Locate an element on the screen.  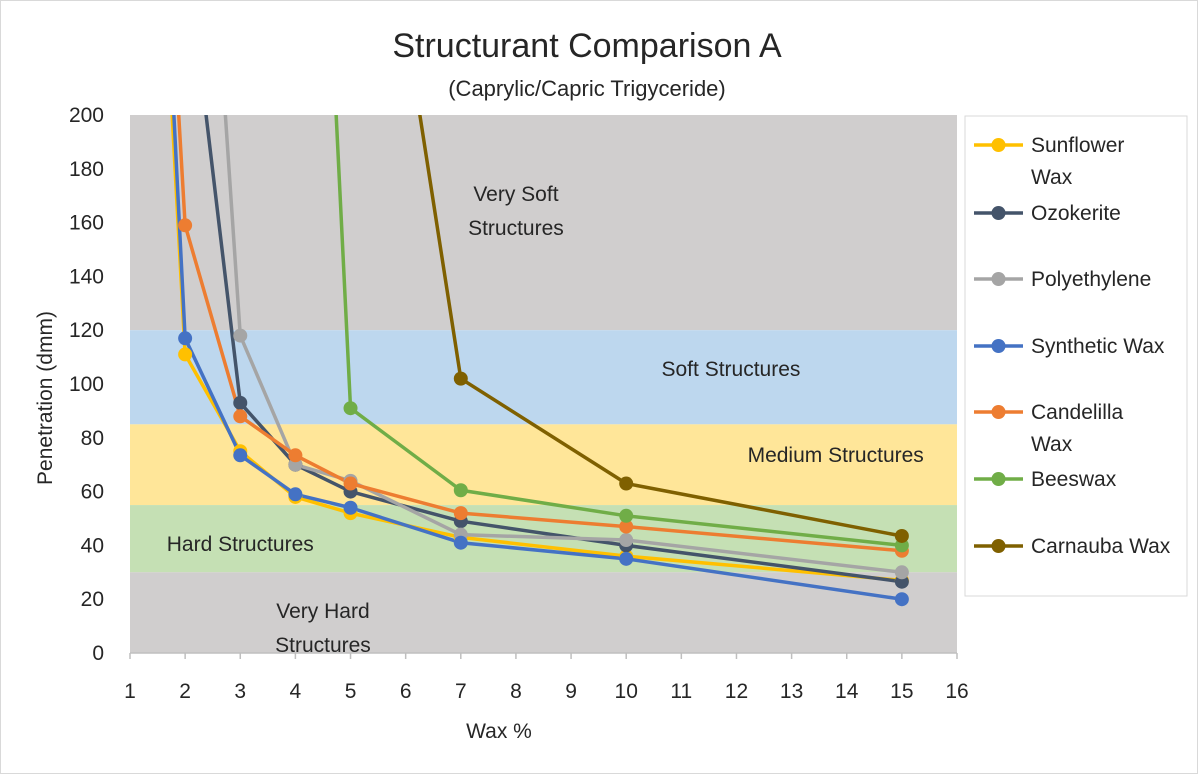
y-tick-label: 60 is located at coordinates (92, 492).